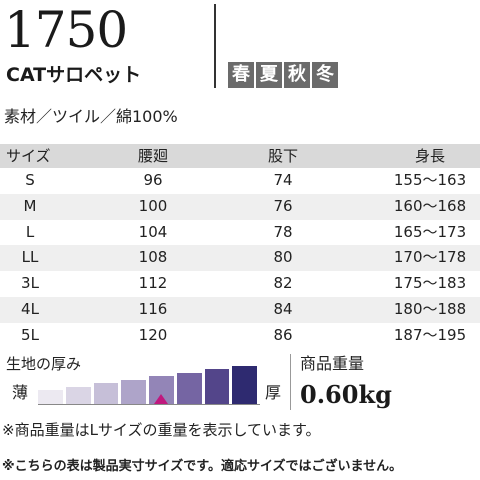 This screenshot has height=480, width=480. I want to click on cell-inseam: 80, so click(283, 257).